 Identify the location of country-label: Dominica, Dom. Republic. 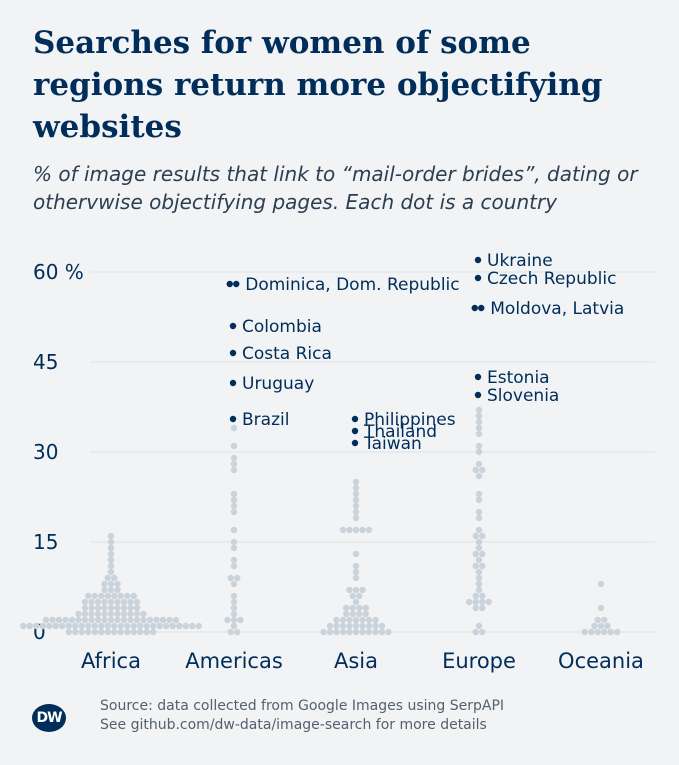
(352, 285).